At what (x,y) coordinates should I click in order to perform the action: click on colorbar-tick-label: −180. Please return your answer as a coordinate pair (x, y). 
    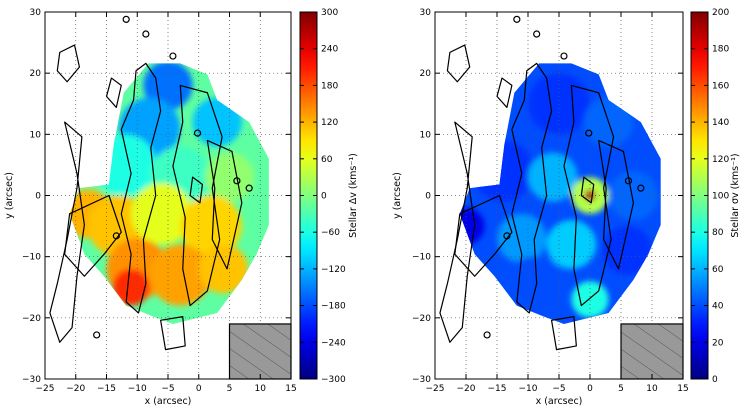
    Looking at the image, I should click on (333, 307).